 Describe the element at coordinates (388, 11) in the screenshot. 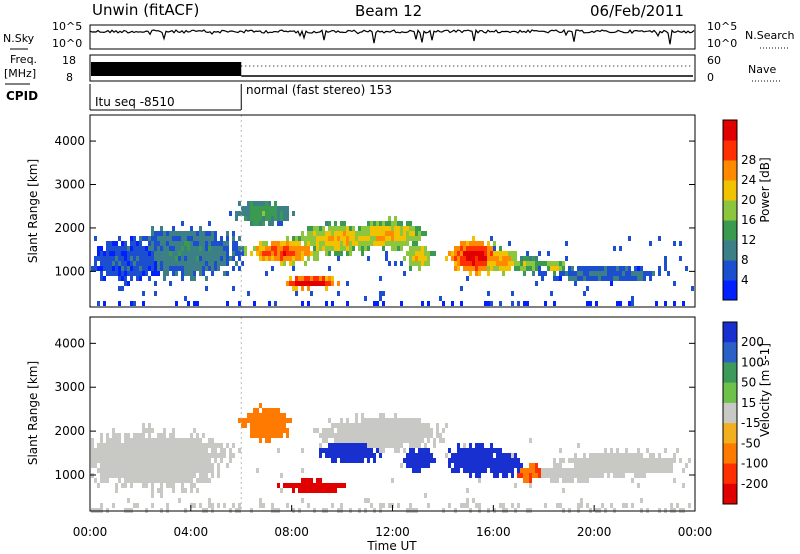

I see `beam-title: Beam 12` at that location.